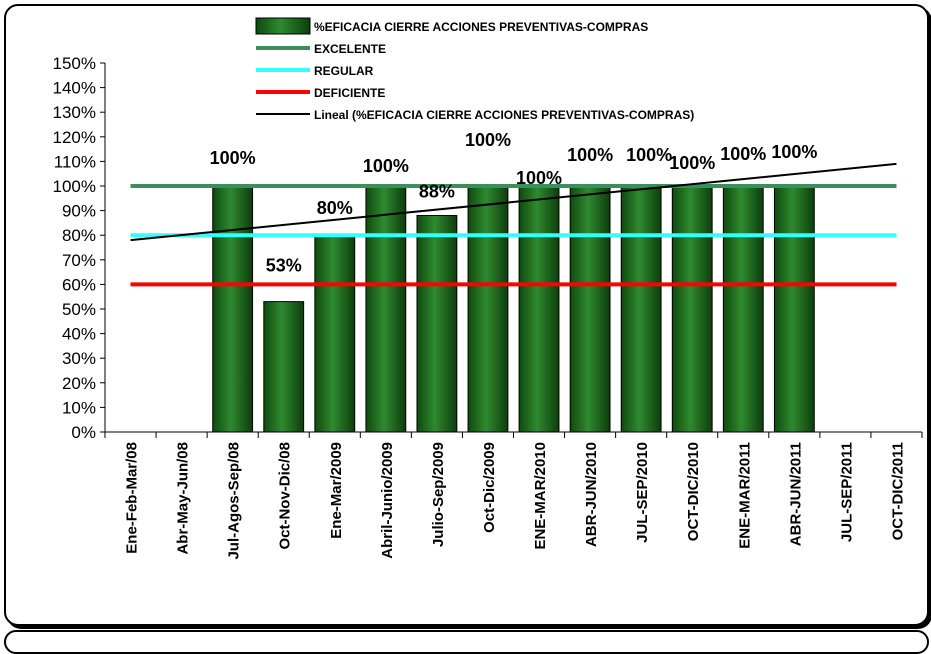 Image resolution: width=931 pixels, height=654 pixels. What do you see at coordinates (846, 492) in the screenshot?
I see `x-tick-label: JUL-SEP/2011` at bounding box center [846, 492].